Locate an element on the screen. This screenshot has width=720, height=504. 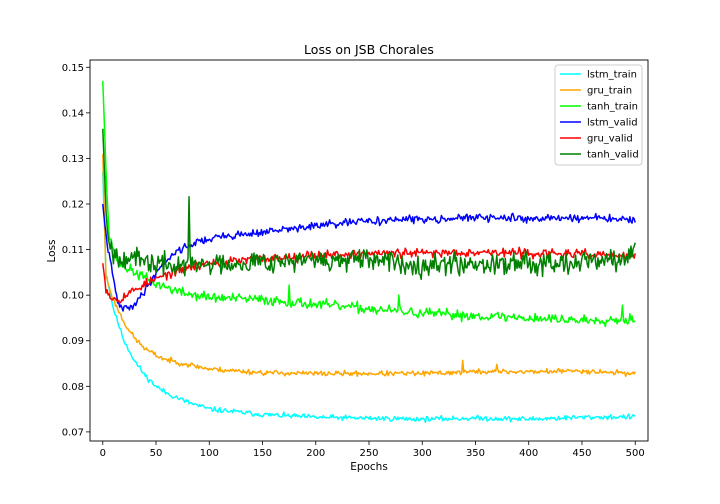
y-tick-label: 0.11 is located at coordinates (73, 250).